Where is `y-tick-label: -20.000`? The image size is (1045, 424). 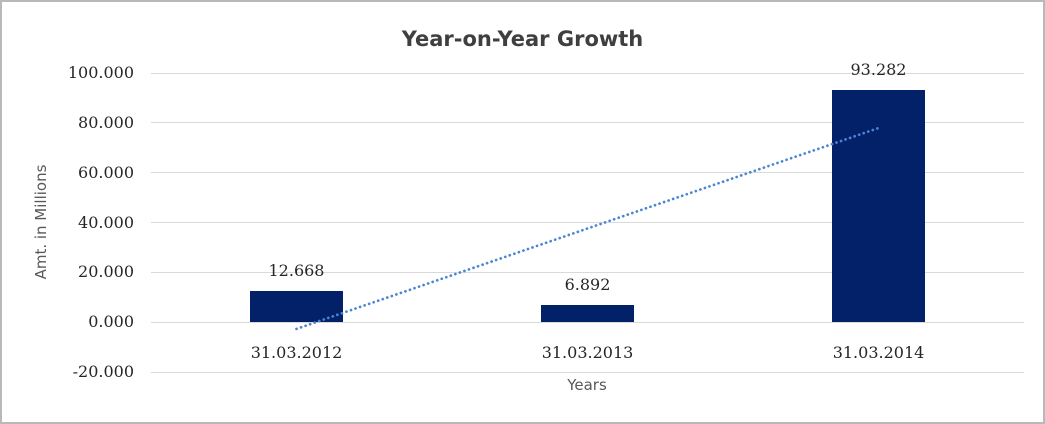
y-tick-label: -20.000 is located at coordinates (103, 371).